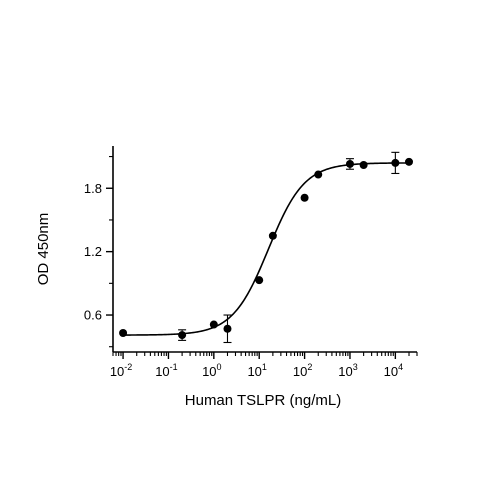  What do you see at coordinates (347, 370) in the screenshot?
I see `x-tick-label: 10³` at bounding box center [347, 370].